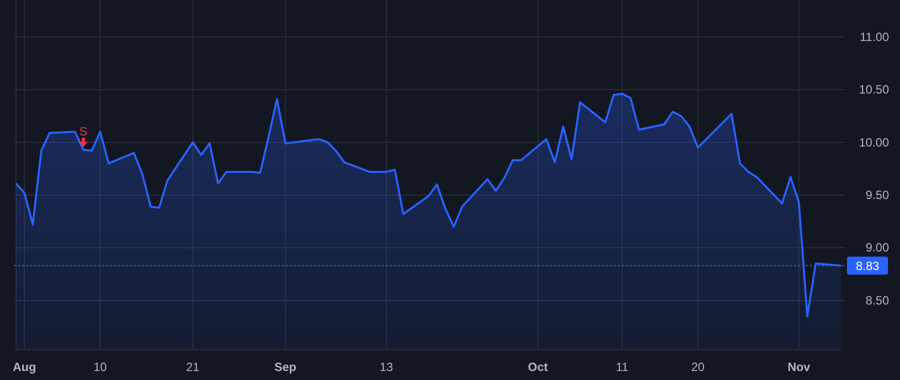 This screenshot has height=380, width=900. What do you see at coordinates (83, 131) in the screenshot?
I see `annotation: S` at bounding box center [83, 131].